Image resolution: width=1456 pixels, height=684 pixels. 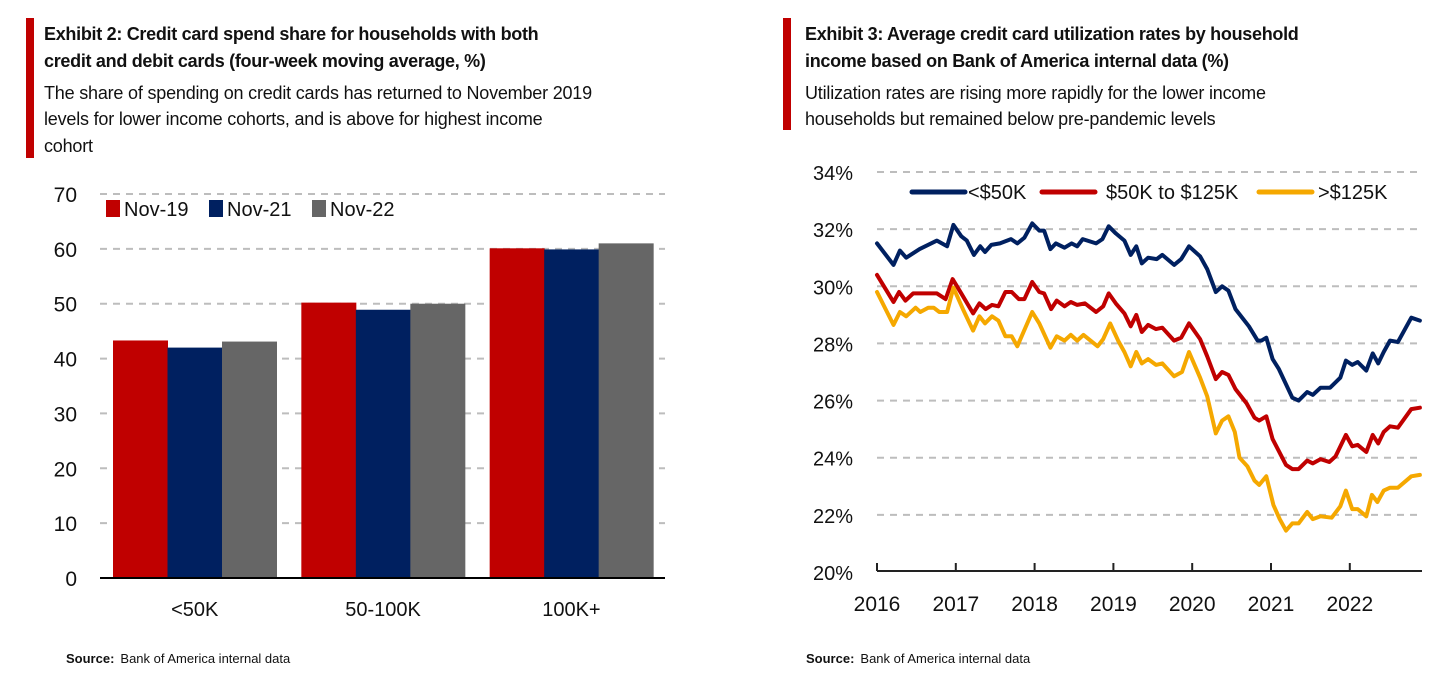 What do you see at coordinates (1113, 604) in the screenshot?
I see `x-tick-label: 2019` at bounding box center [1113, 604].